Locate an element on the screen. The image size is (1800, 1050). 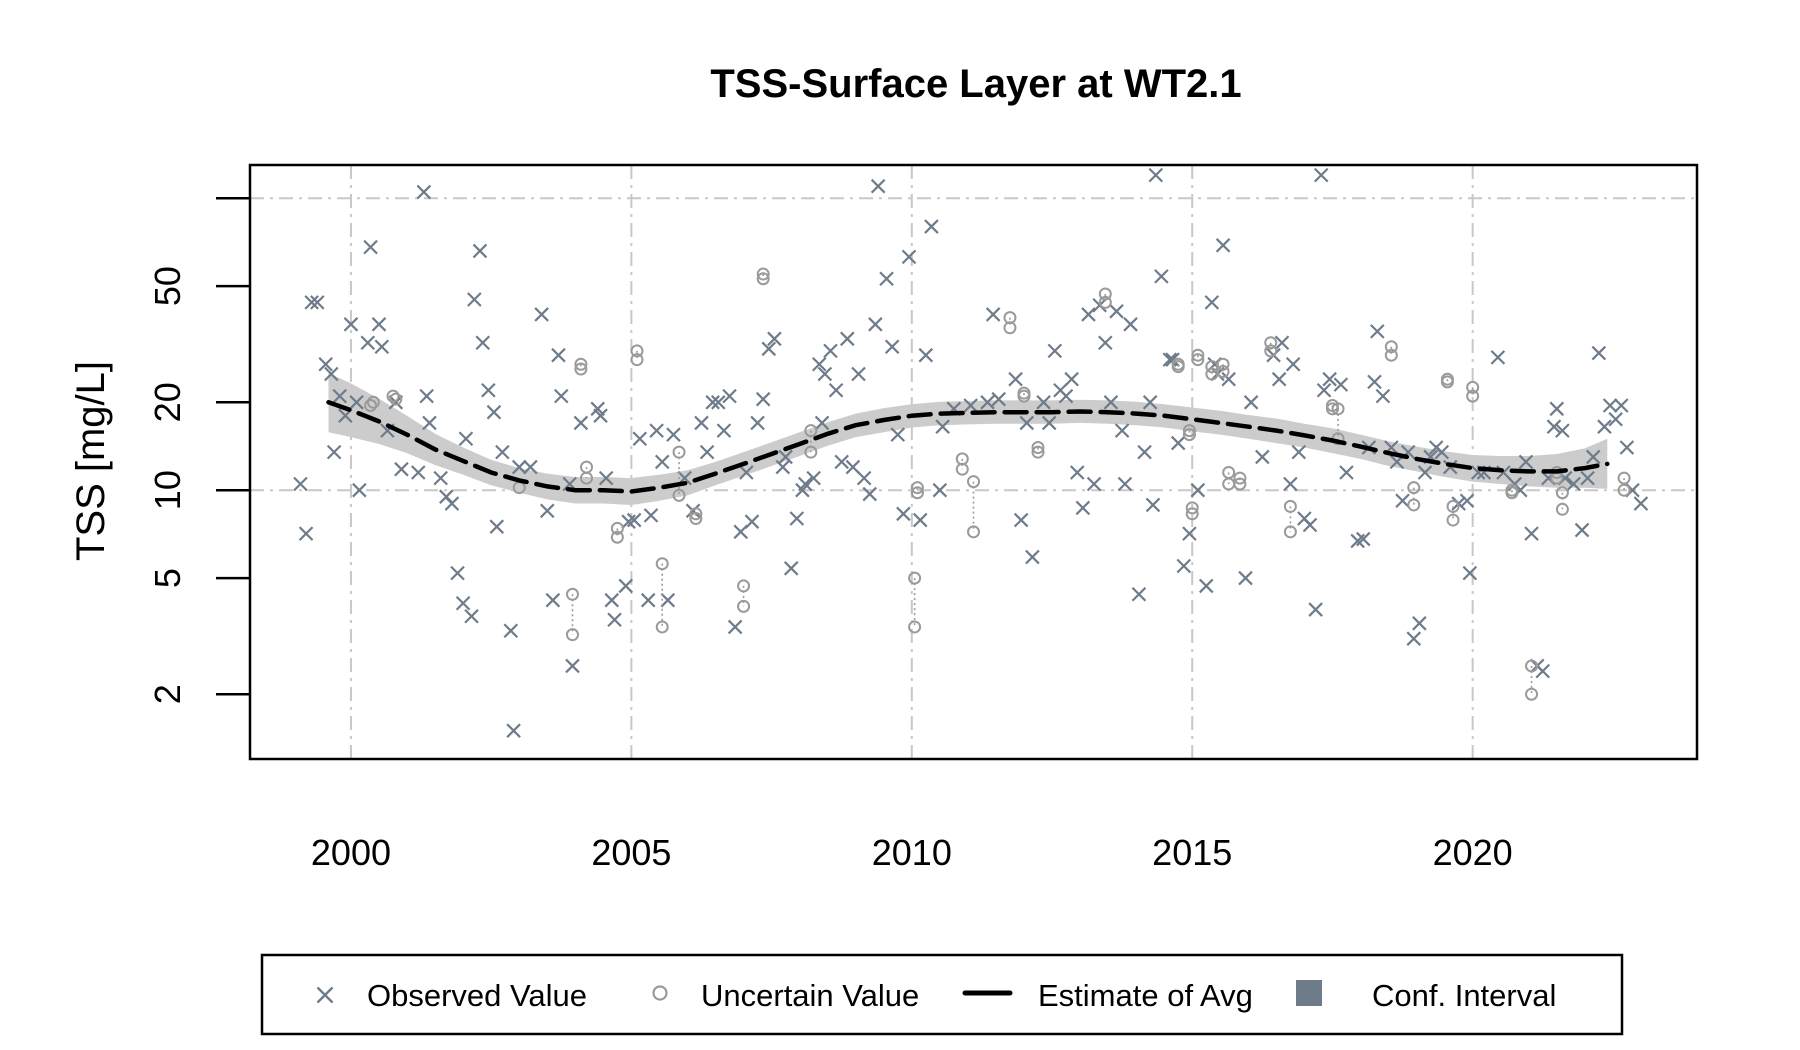
x-axis: 2000 2005 2010 2015 2020 is located at coordinates (912, 852).